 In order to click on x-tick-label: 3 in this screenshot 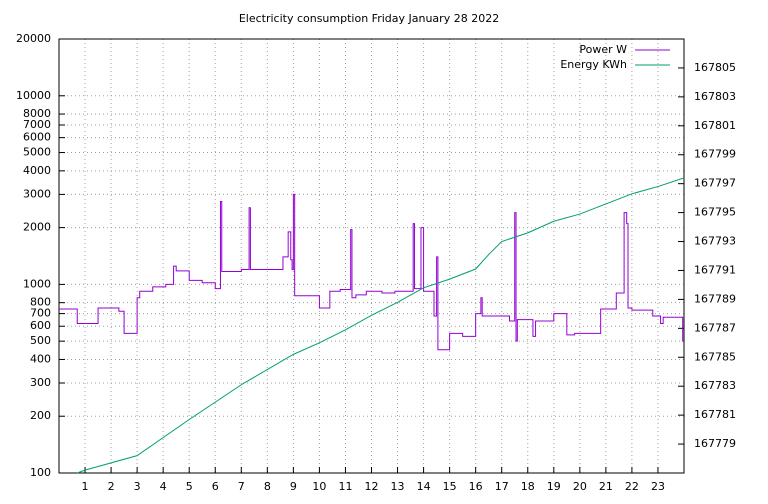, I will do `click(137, 486)`.